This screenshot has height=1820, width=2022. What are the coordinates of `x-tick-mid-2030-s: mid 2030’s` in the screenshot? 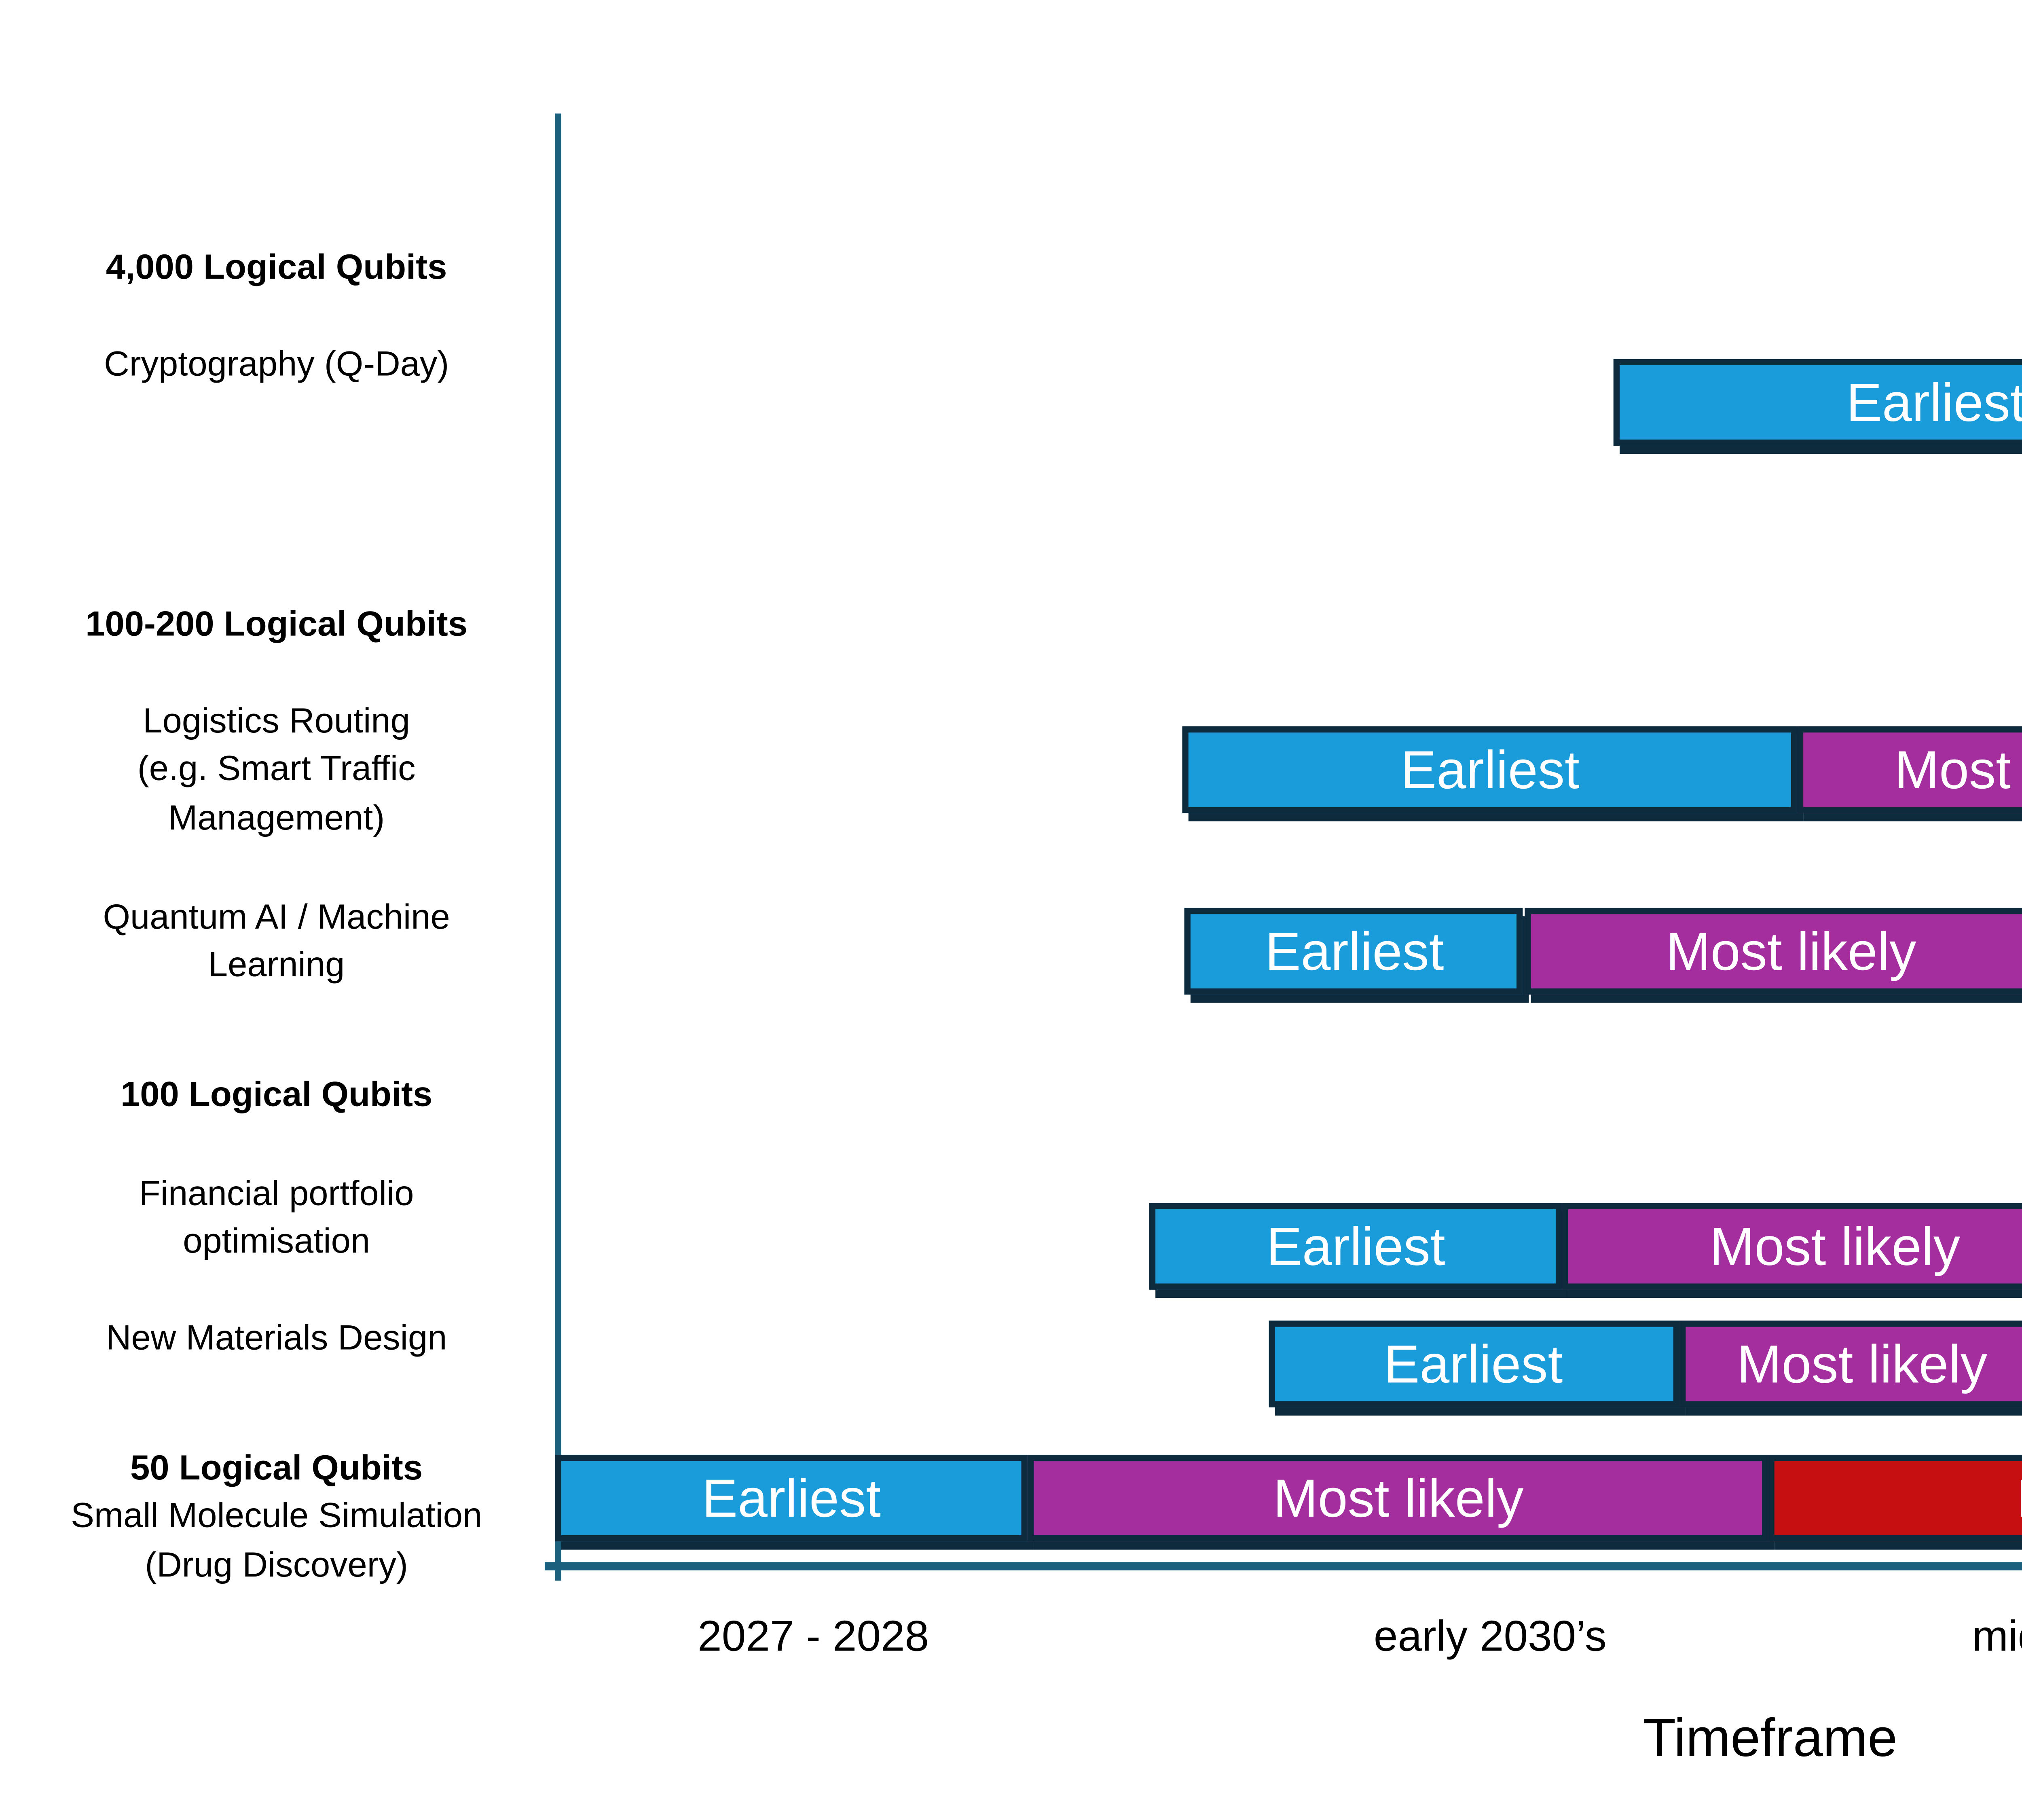 It's located at (1997, 1637).